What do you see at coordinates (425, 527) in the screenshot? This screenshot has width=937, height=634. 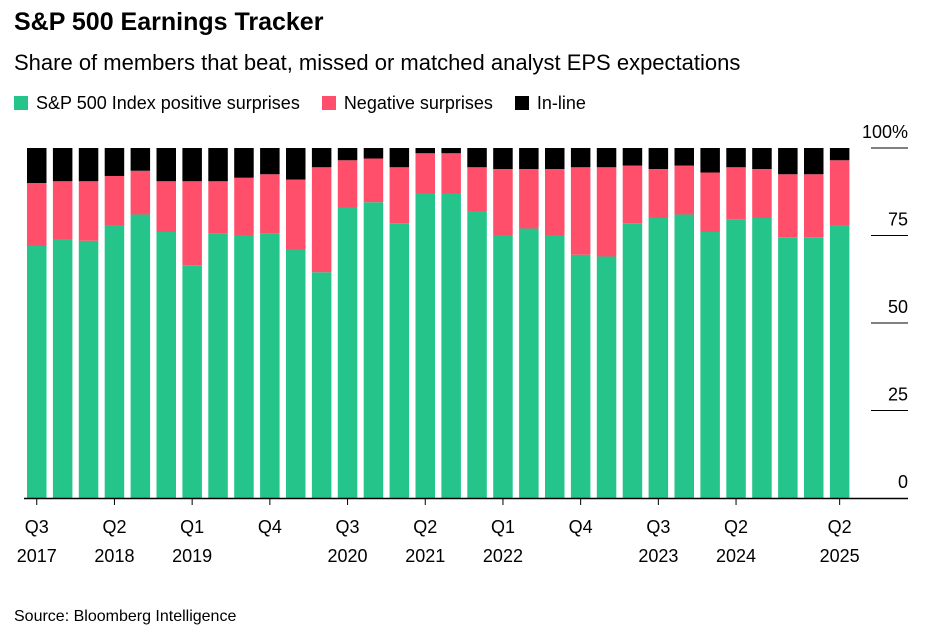 I see `x-tick-label-quarter-15: Q2` at bounding box center [425, 527].